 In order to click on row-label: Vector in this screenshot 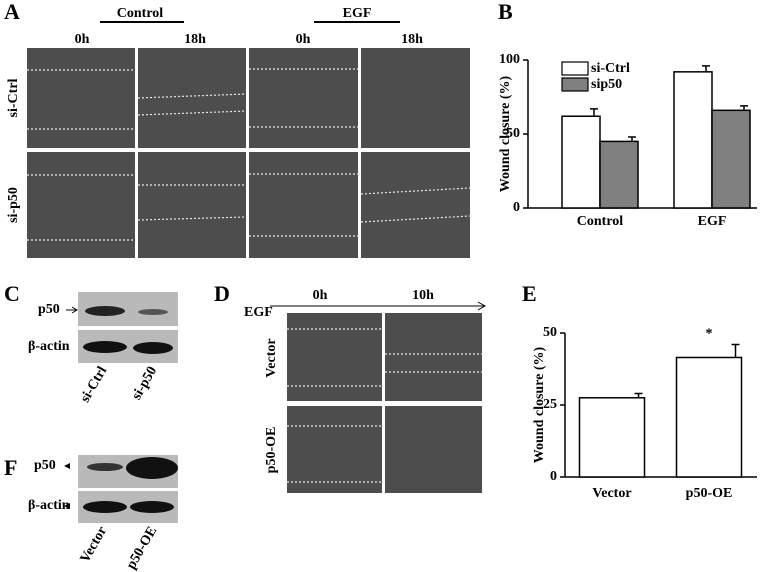, I will do `click(271, 357)`.